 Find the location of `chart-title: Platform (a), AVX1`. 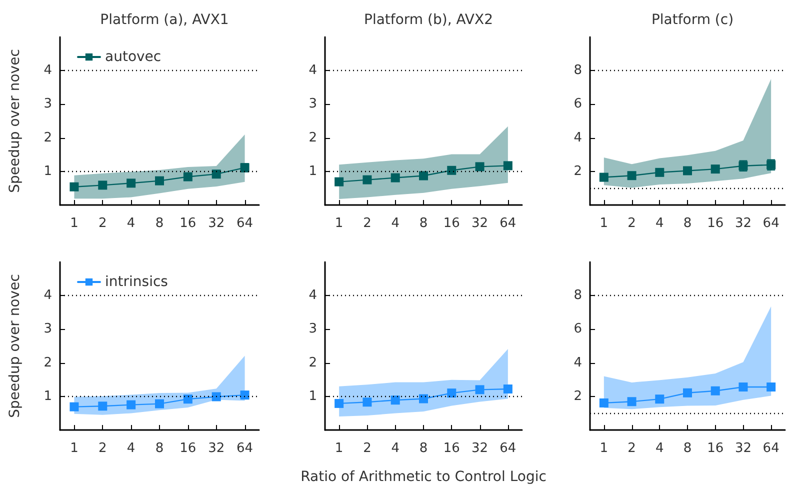

chart-title: Platform (a), AVX1 is located at coordinates (164, 20).